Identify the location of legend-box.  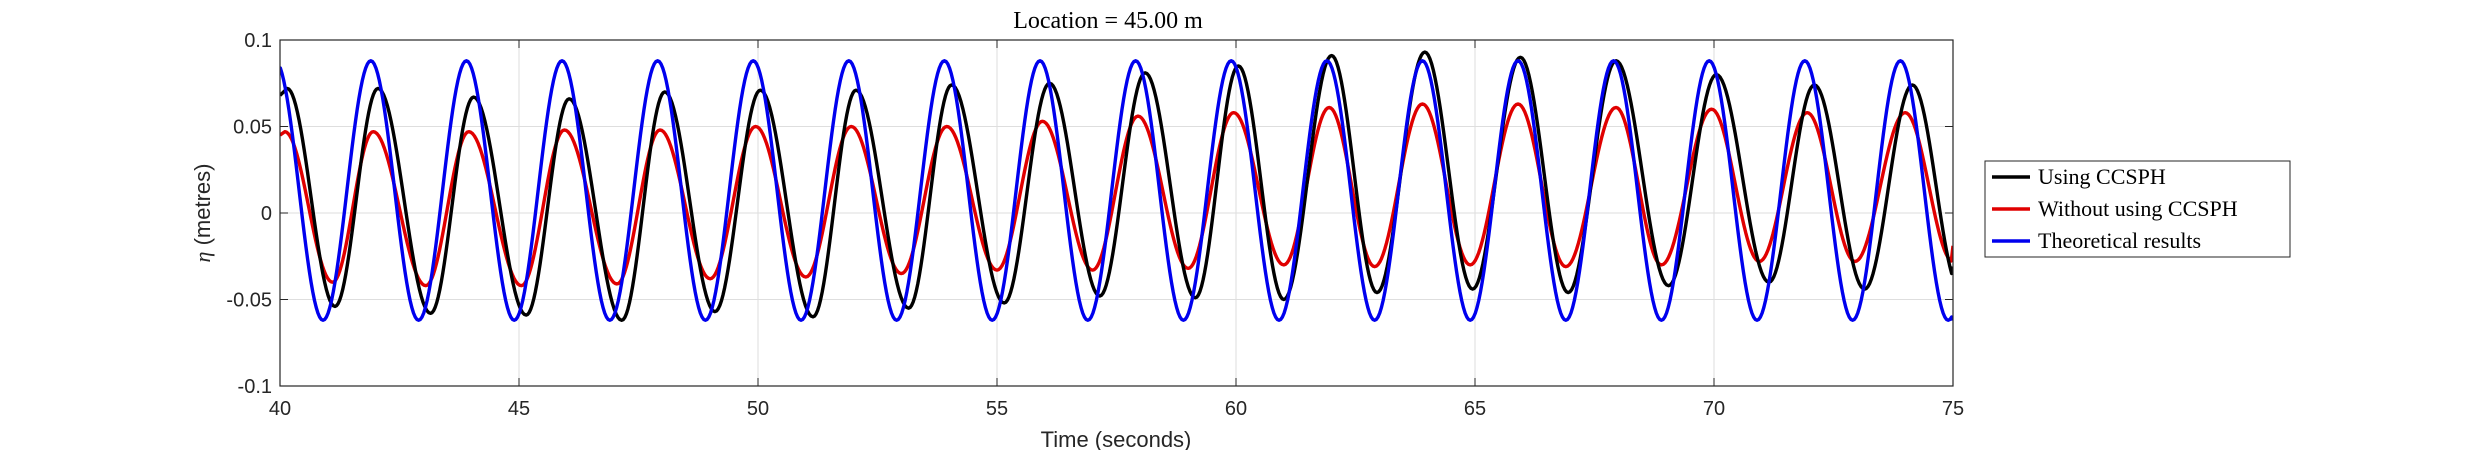
(2137, 209).